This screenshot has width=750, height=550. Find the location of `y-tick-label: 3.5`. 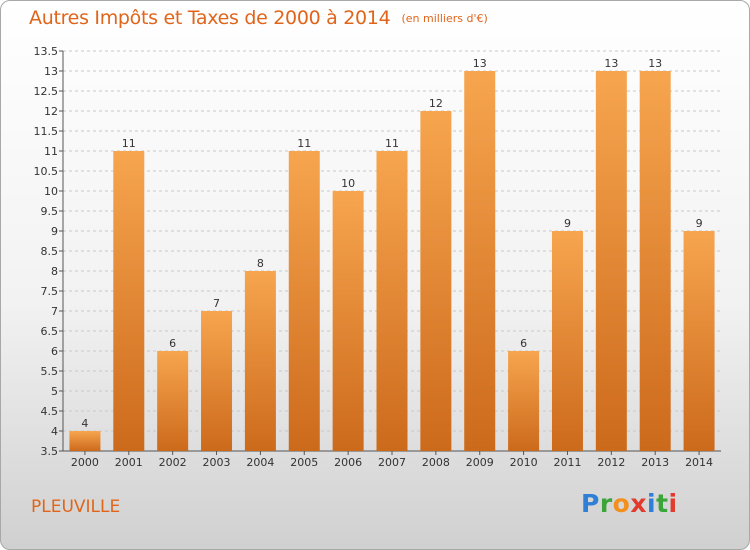

y-tick-label: 3.5 is located at coordinates (50, 451).